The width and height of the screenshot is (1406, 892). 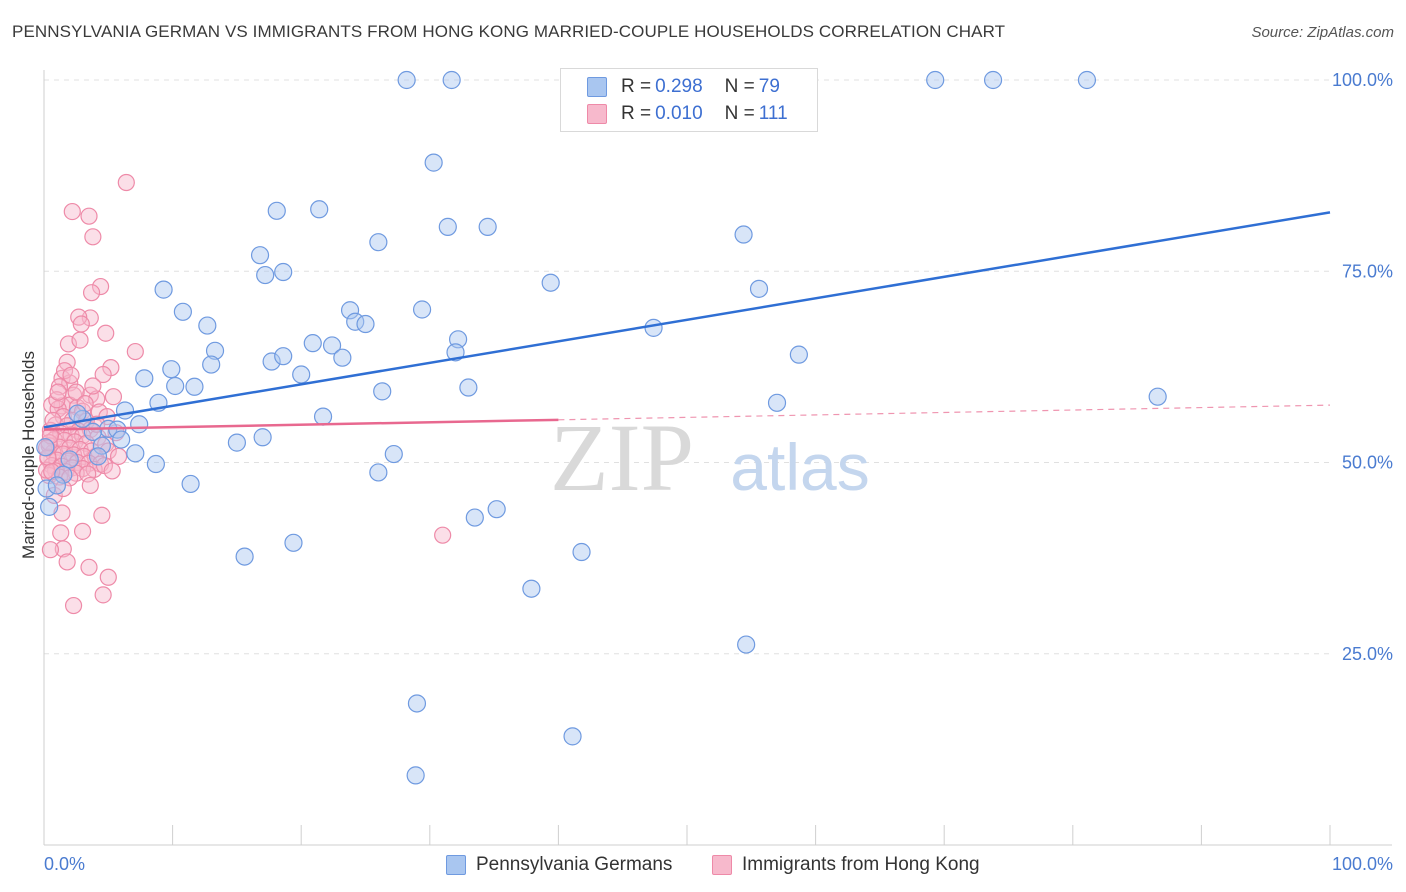 I want to click on x-tick-label-start: 0.0%, so click(x=64, y=864).